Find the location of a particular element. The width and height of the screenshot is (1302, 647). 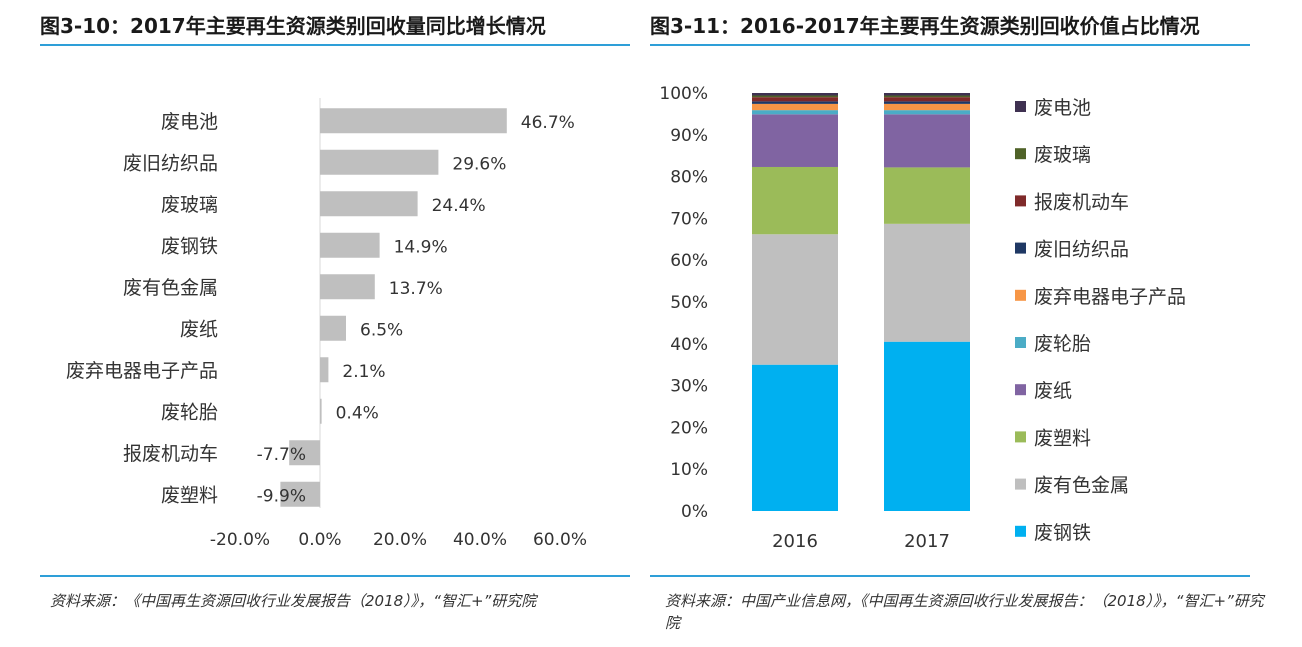

value-label: 46.7% is located at coordinates (548, 123).